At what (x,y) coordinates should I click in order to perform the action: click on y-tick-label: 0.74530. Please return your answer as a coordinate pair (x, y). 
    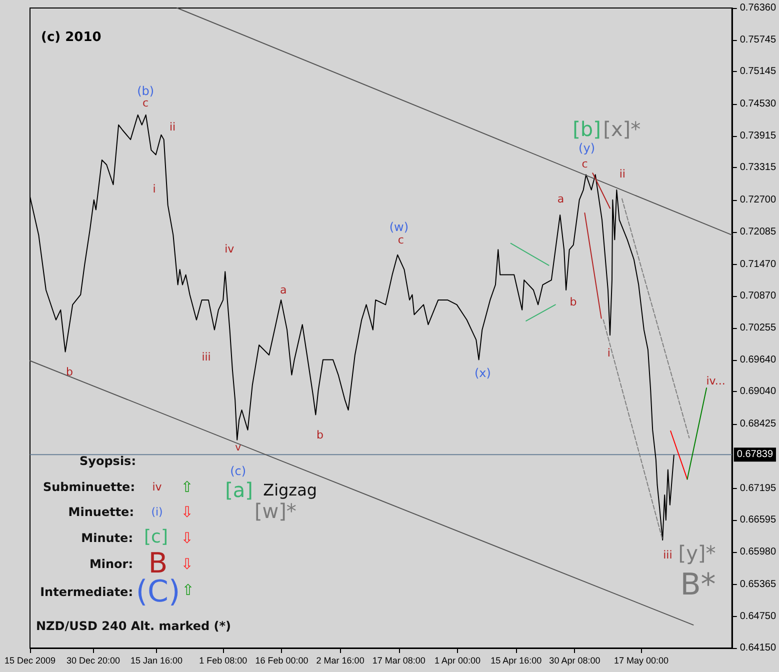
    Looking at the image, I should click on (758, 104).